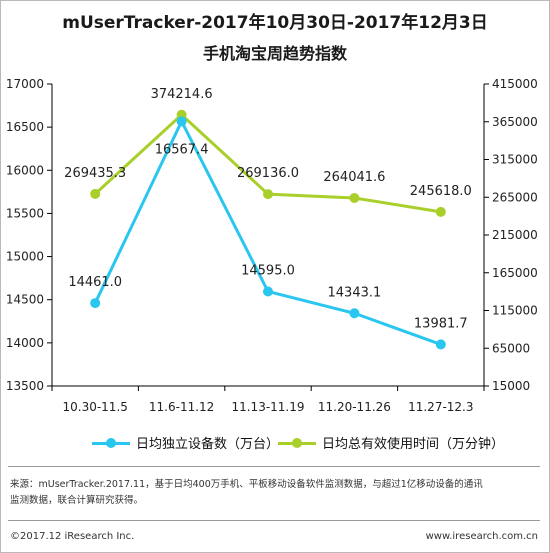 Image resolution: width=550 pixels, height=553 pixels. What do you see at coordinates (95, 173) in the screenshot?
I see `data-label-usage-time: 269435.3` at bounding box center [95, 173].